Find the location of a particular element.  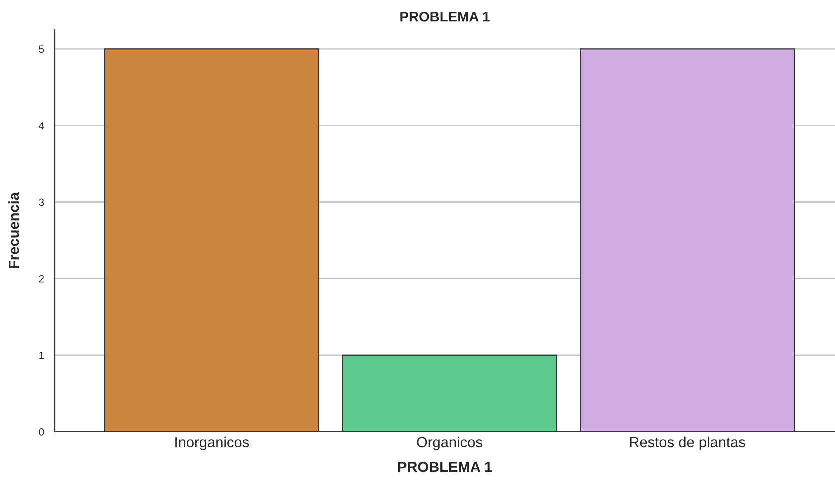

chart-title: PROBLEMA 1 is located at coordinates (445, 17).